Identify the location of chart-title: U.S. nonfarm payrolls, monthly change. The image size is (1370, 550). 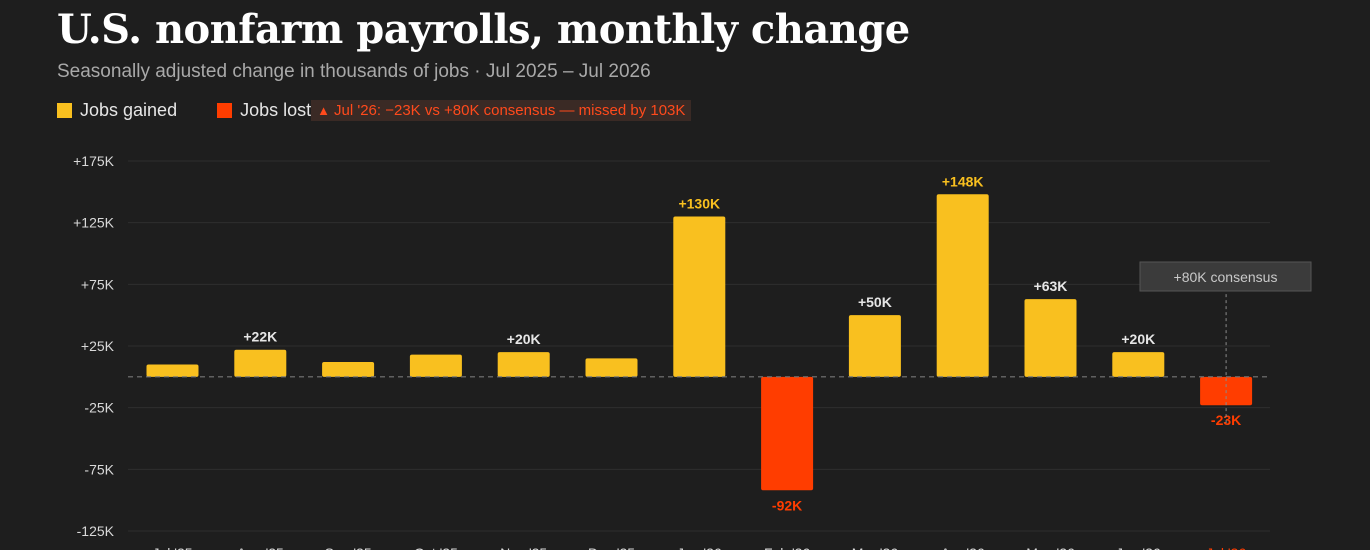
(483, 29).